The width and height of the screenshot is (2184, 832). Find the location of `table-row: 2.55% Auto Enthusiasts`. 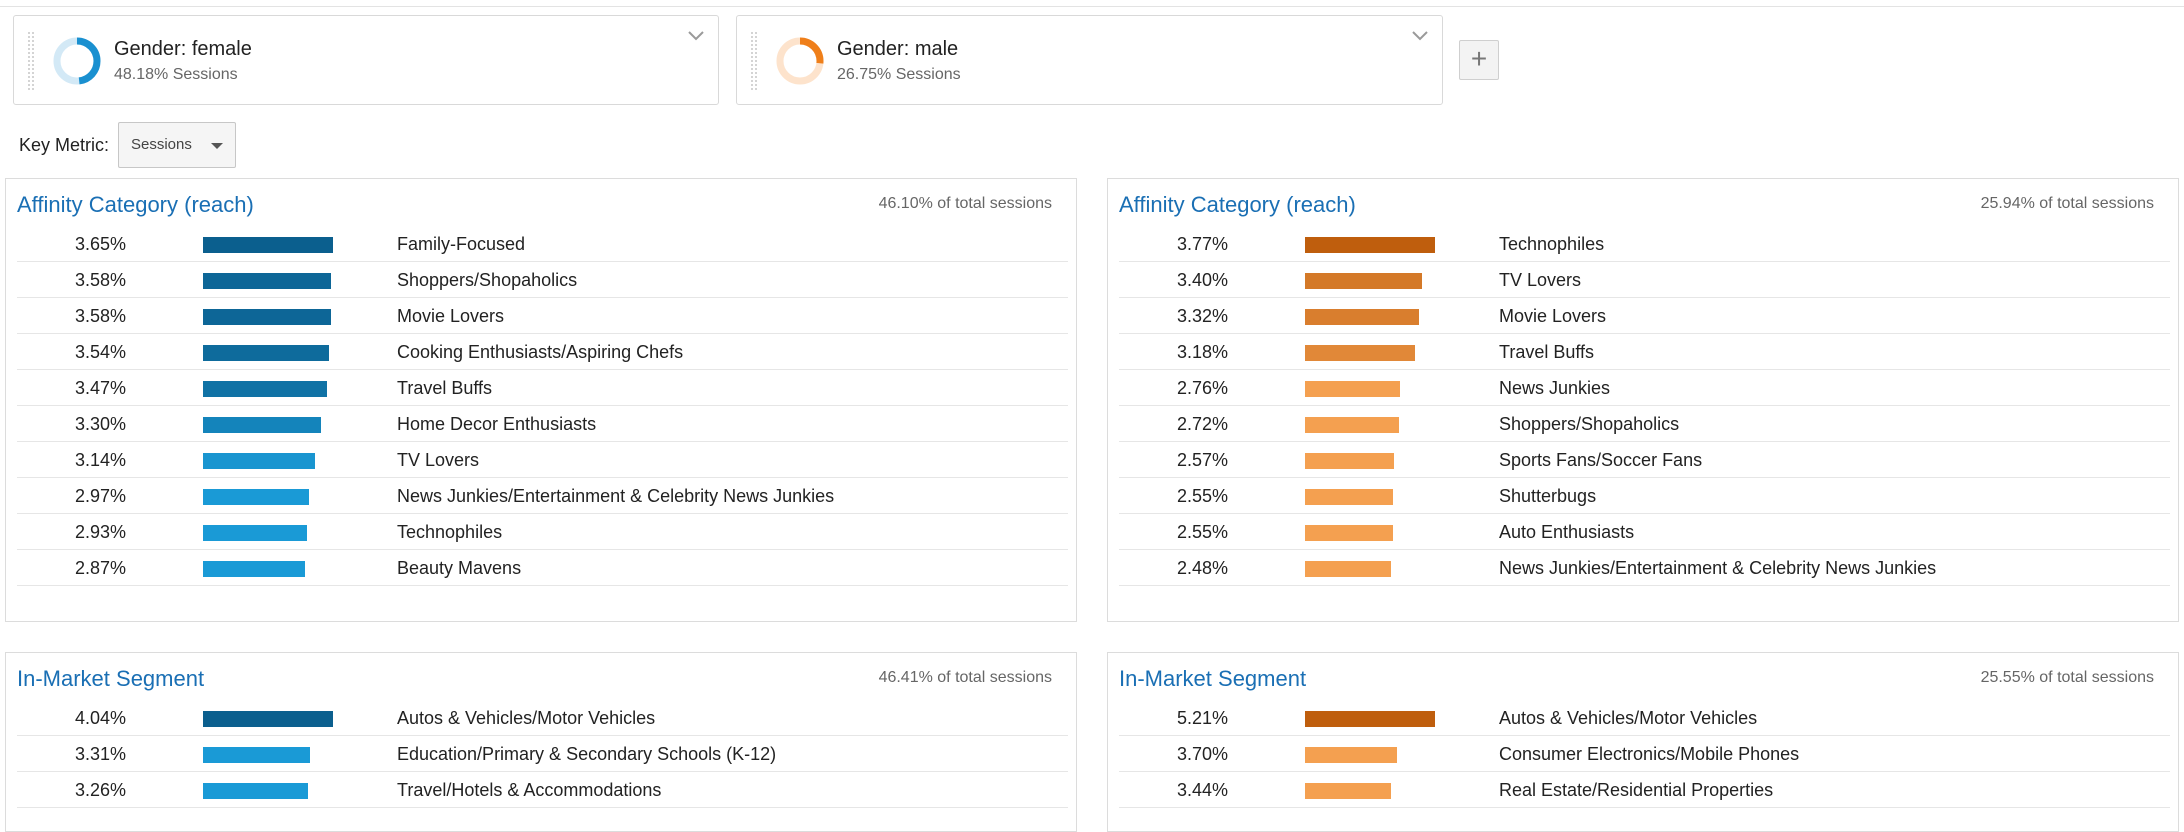

table-row: 2.55% Auto Enthusiasts is located at coordinates (1644, 532).